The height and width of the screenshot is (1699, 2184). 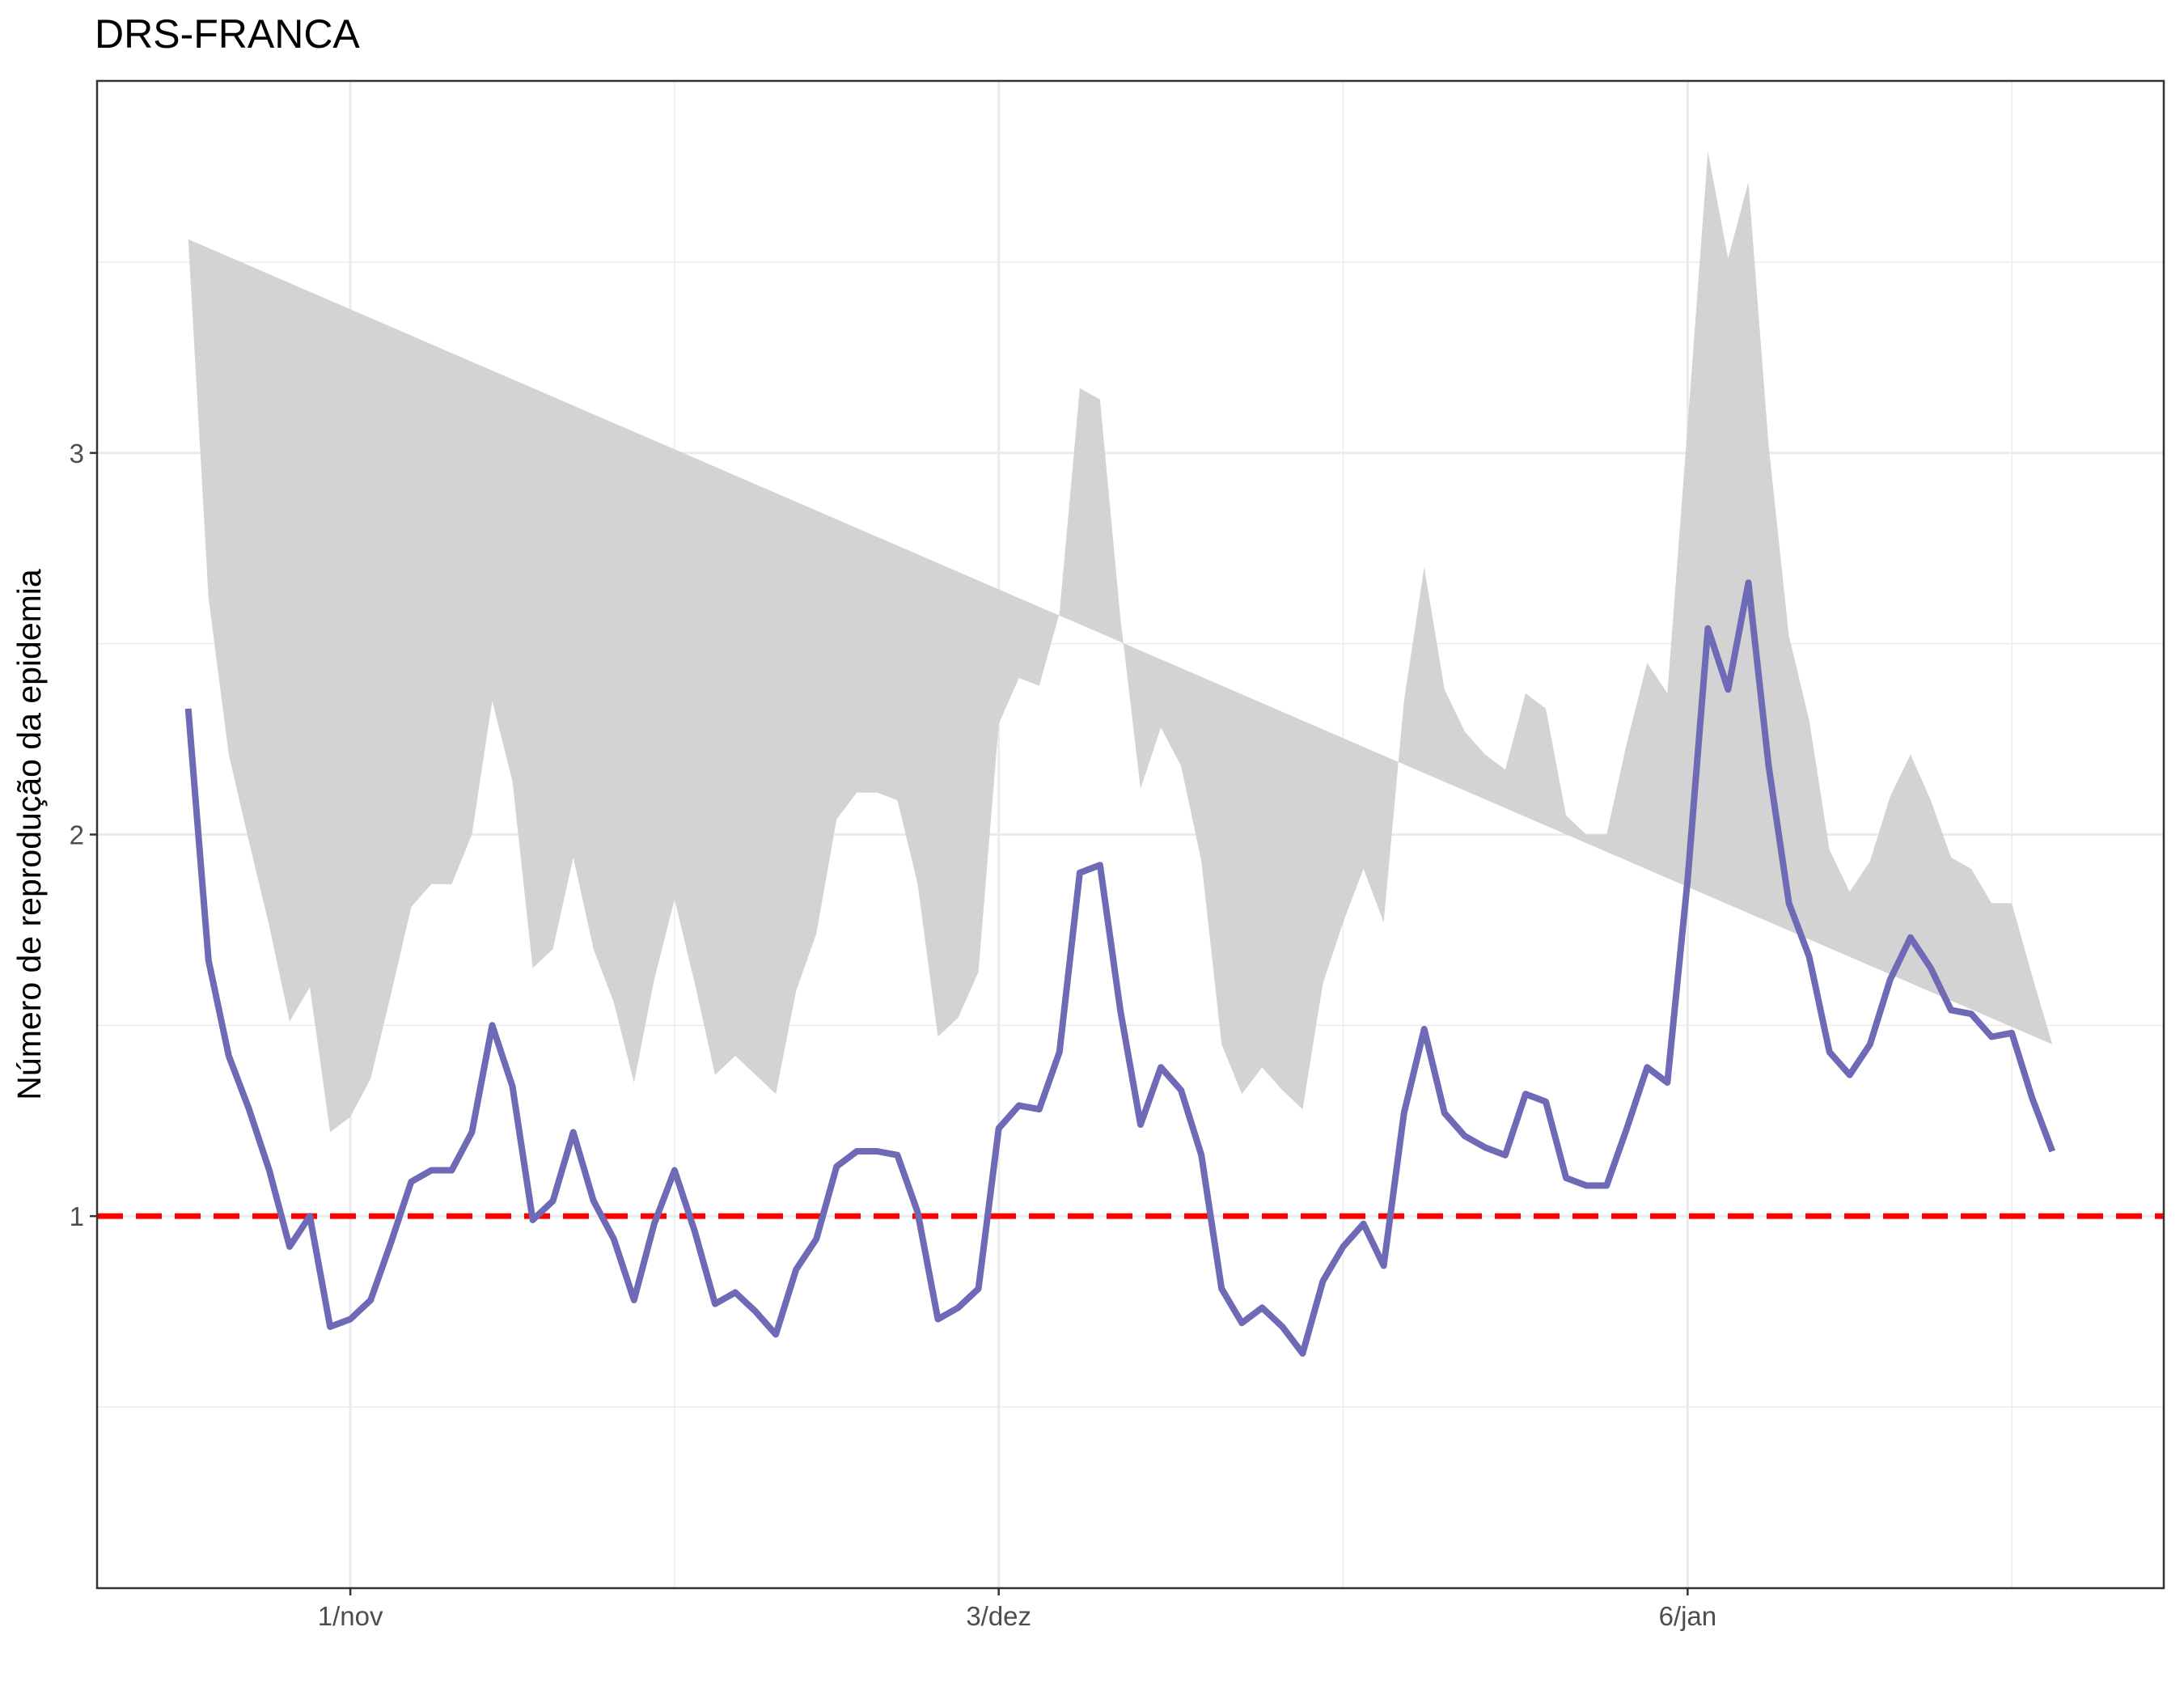 What do you see at coordinates (998, 1616) in the screenshot?
I see `x-tick-label: 3/dez` at bounding box center [998, 1616].